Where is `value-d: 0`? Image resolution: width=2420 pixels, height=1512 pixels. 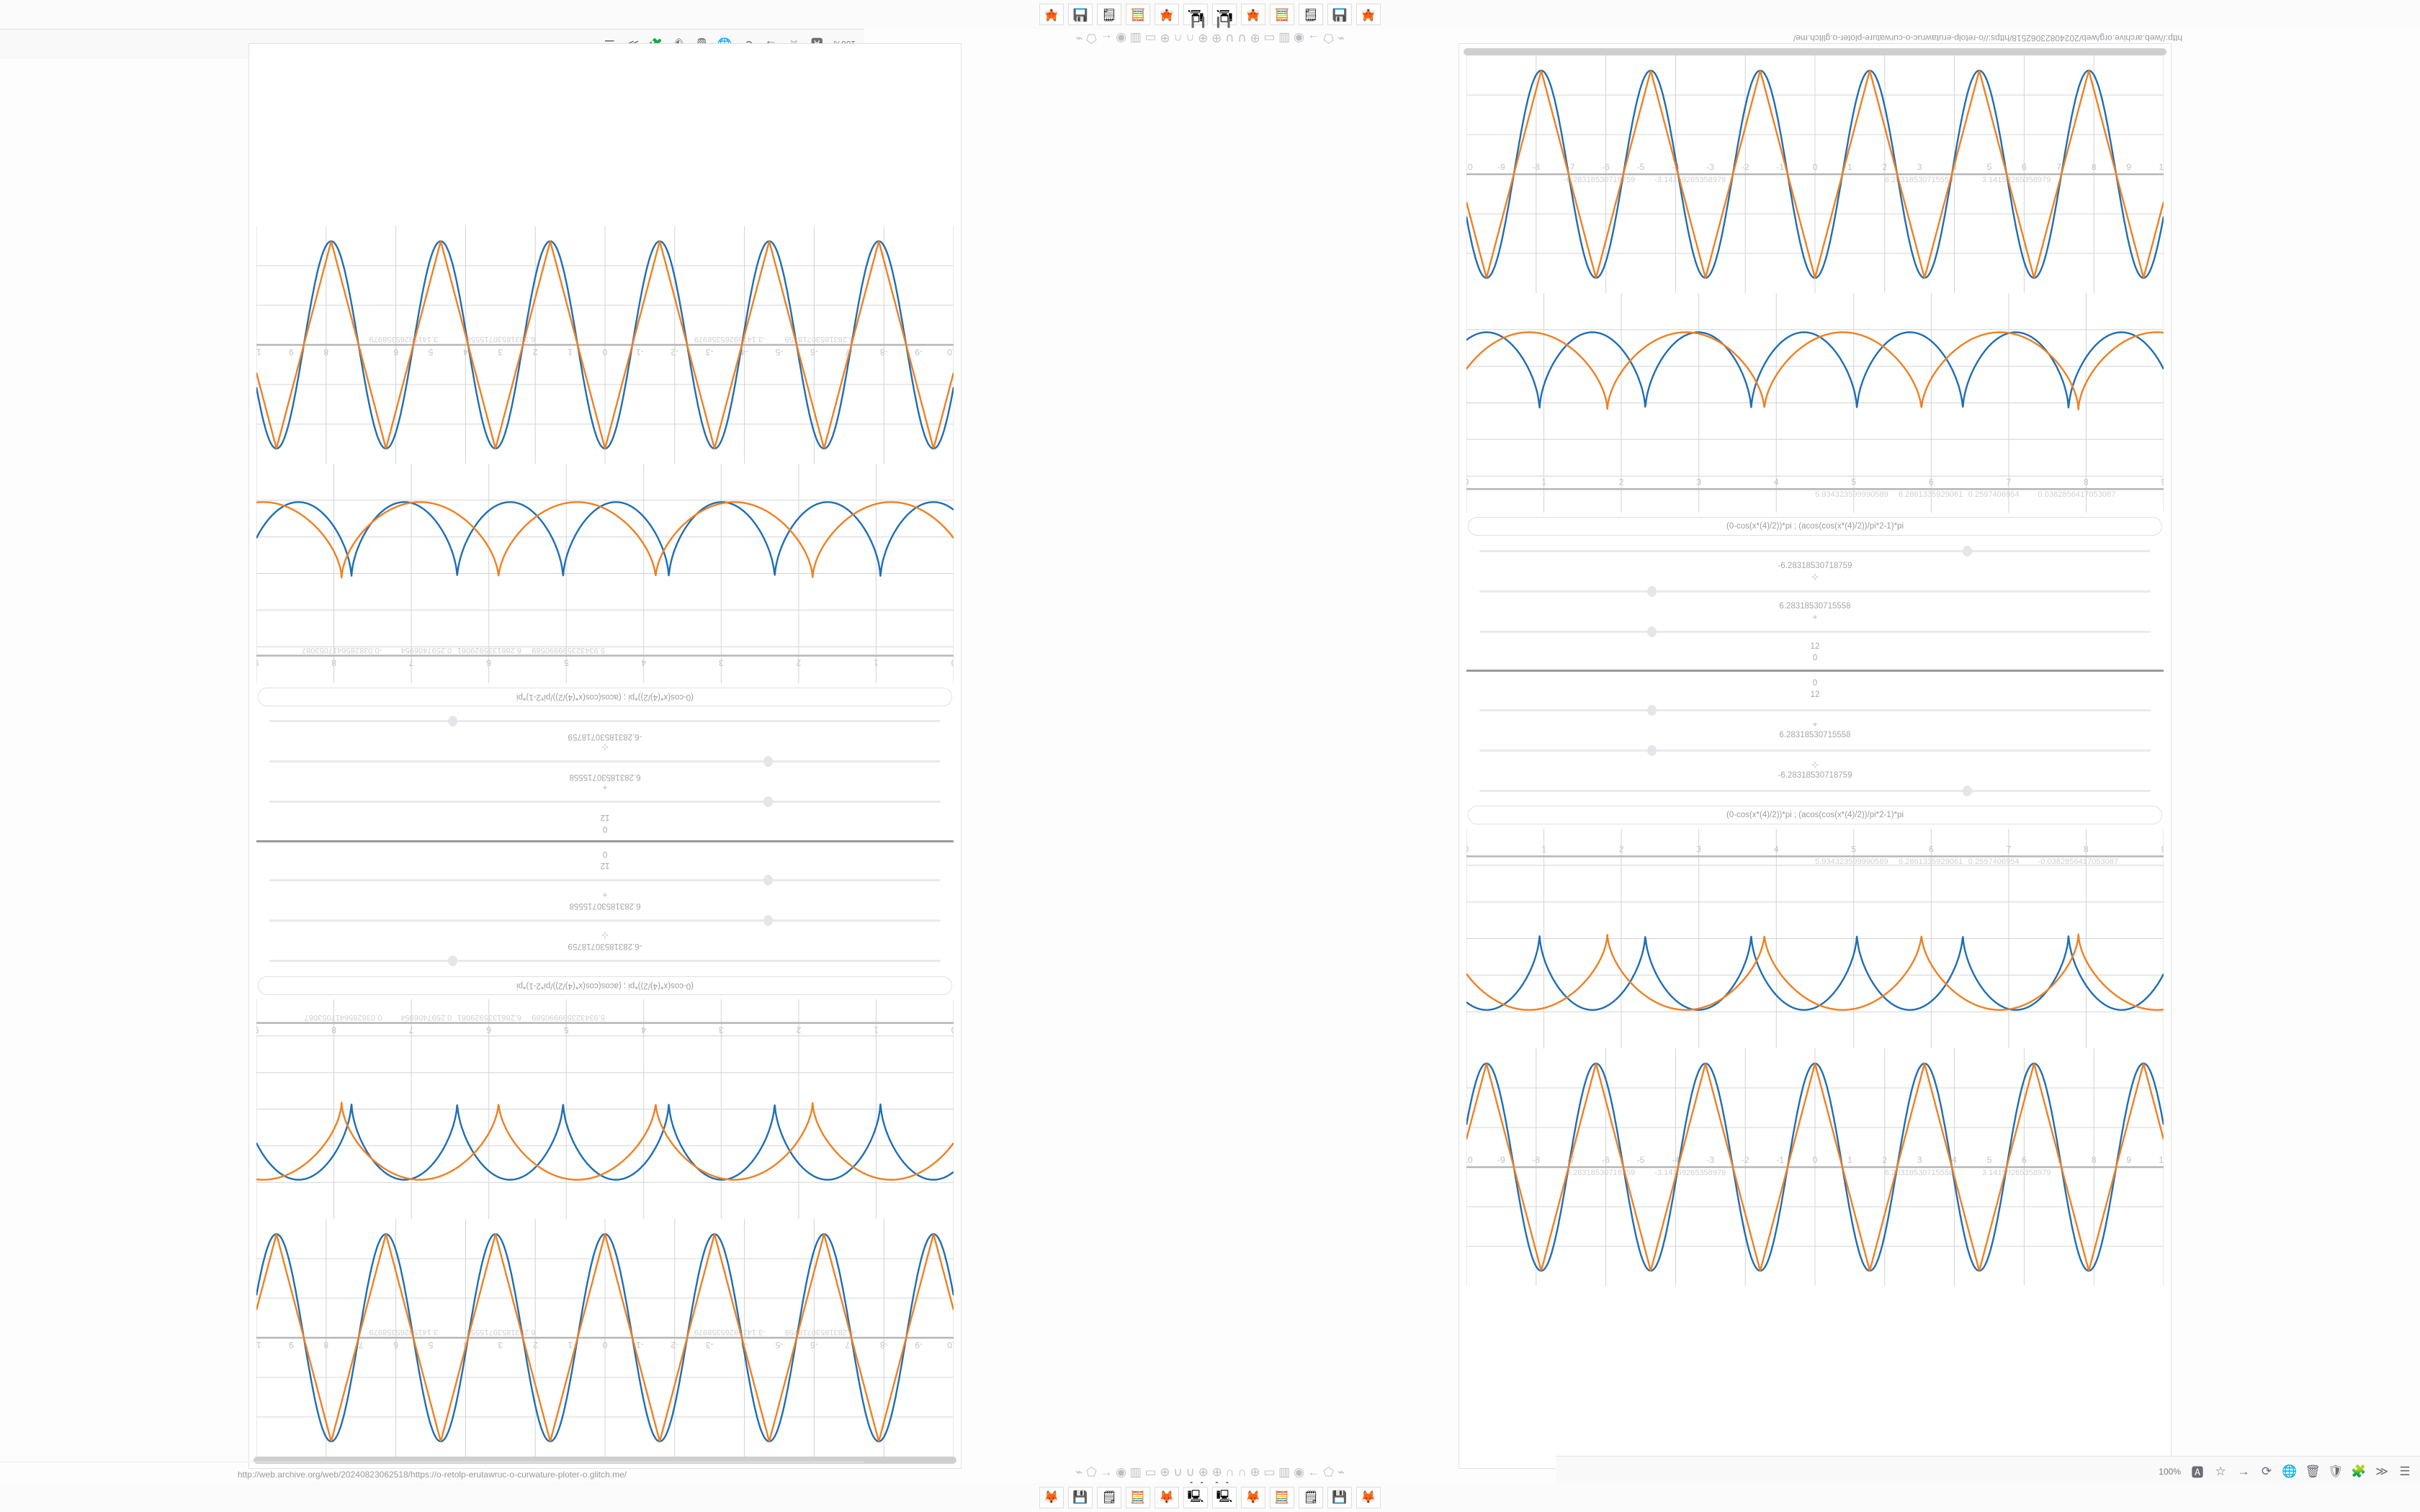
value-d: 0 is located at coordinates (605, 854).